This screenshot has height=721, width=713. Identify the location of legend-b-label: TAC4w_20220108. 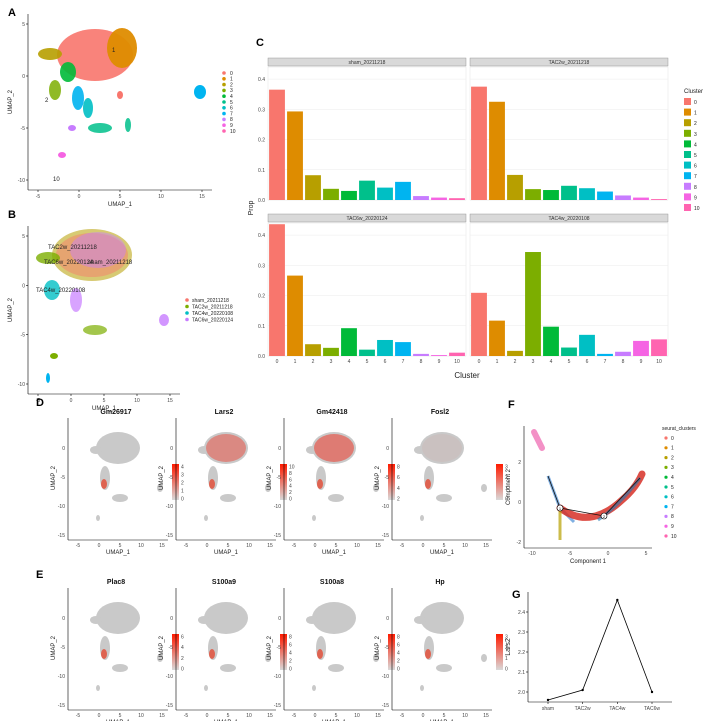
(212, 314).